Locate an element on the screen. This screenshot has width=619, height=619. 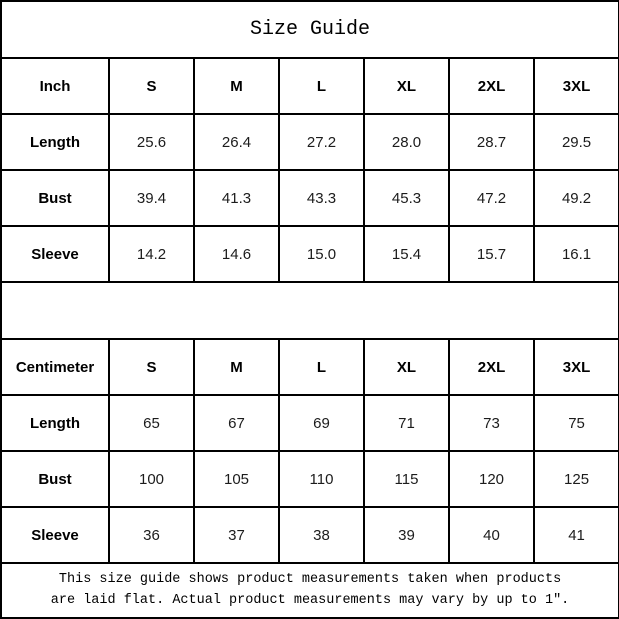
unit-header-centimeter: Centimeter is located at coordinates (55, 367).